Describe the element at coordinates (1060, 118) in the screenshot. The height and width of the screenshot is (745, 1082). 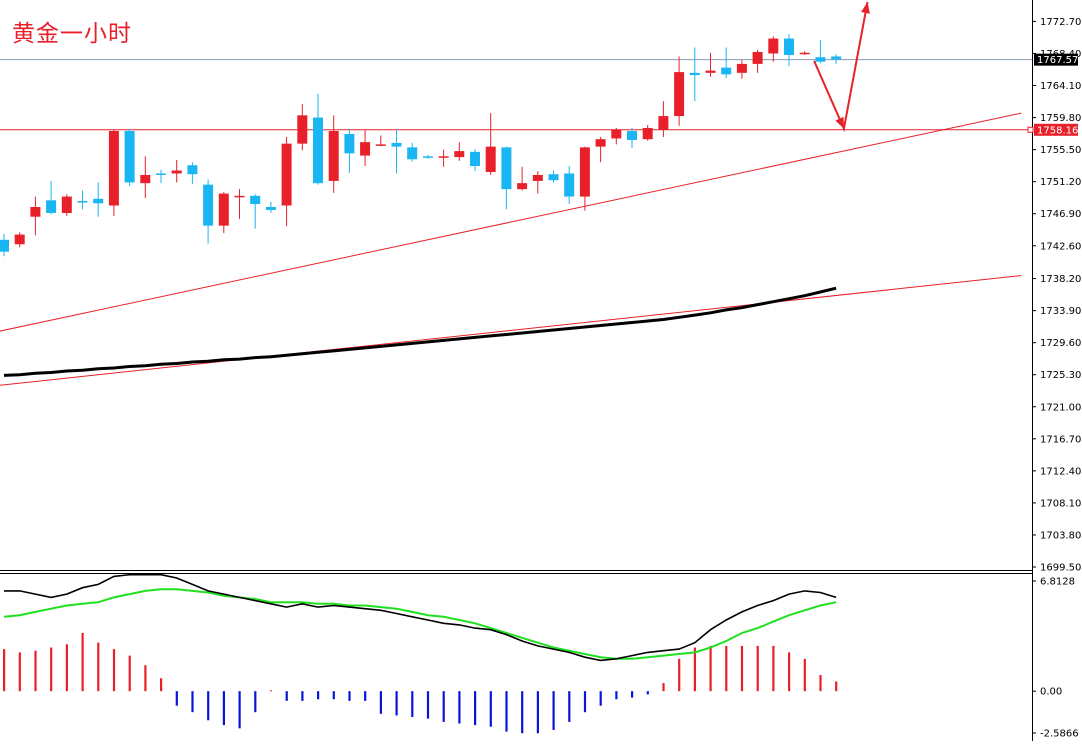
I see `y-tick-label: 1759.80` at that location.